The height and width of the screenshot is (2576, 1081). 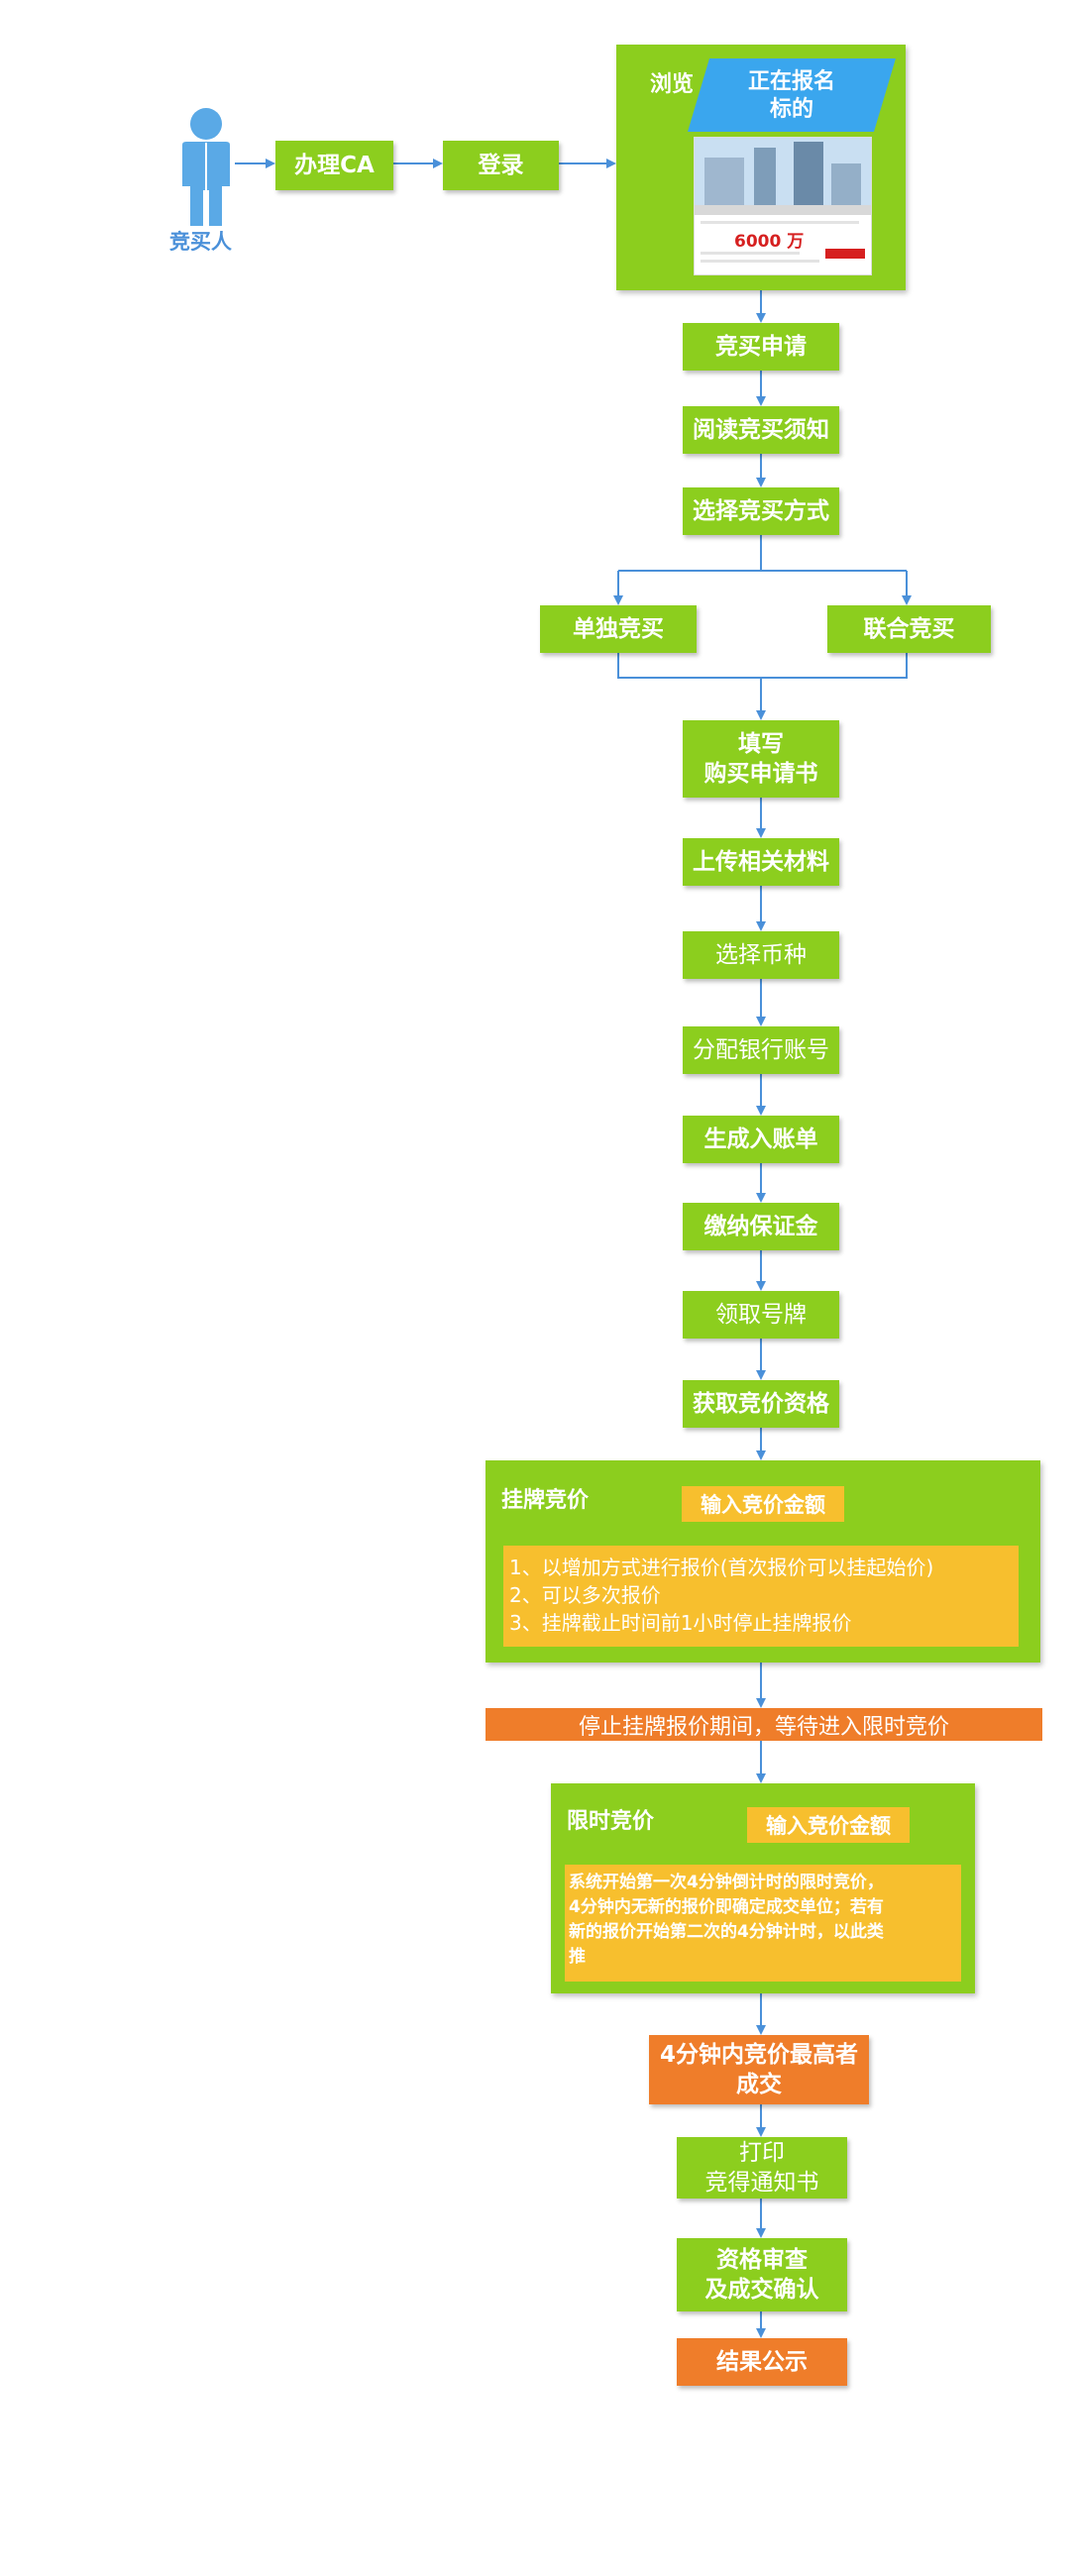 I want to click on timed-bid-input-button: 输入竞价金额, so click(x=828, y=1825).